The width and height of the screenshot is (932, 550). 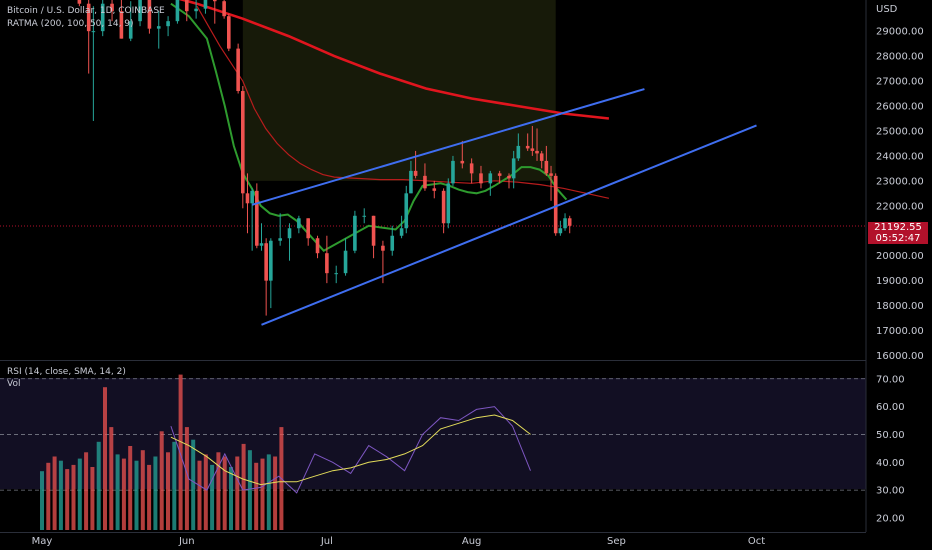 I want to click on price-tick-label: 18000.00, so click(x=900, y=306).